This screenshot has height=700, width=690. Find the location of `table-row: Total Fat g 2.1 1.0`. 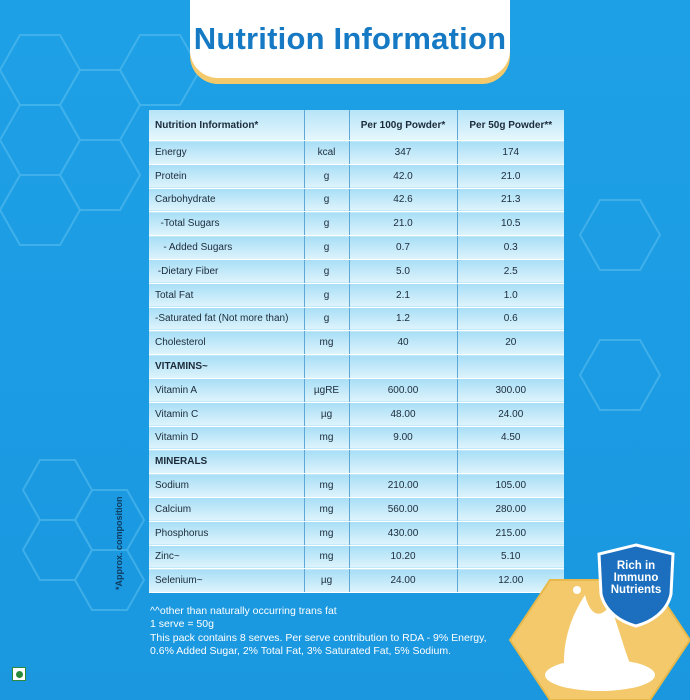

table-row: Total Fat g 2.1 1.0 is located at coordinates (356, 295).